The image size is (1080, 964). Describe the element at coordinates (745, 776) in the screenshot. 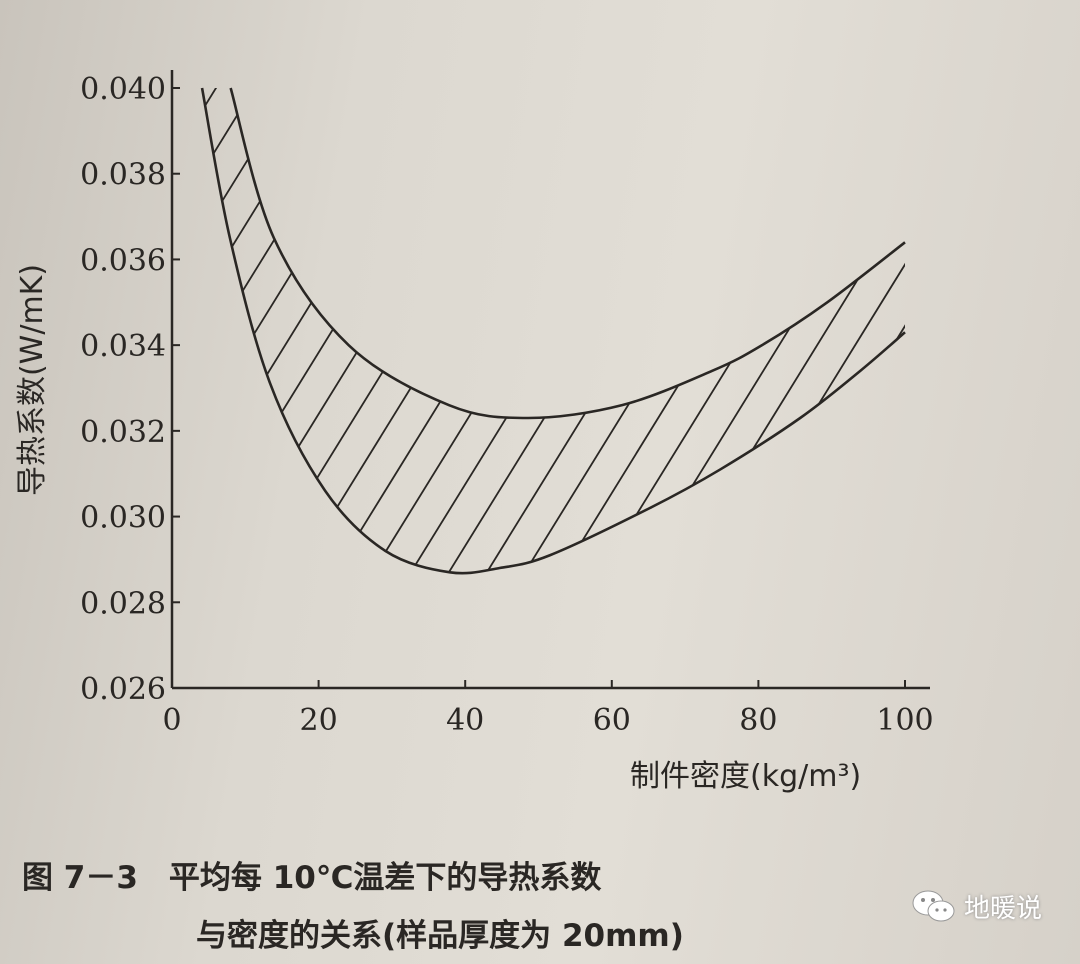

I see `x-axis-label: 制件密度(kg/m³)` at that location.